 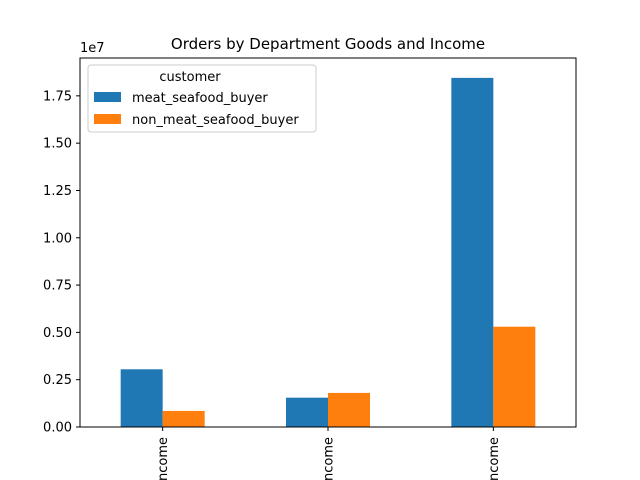 What do you see at coordinates (57, 333) in the screenshot?
I see `y-tick-label: 0.50` at bounding box center [57, 333].